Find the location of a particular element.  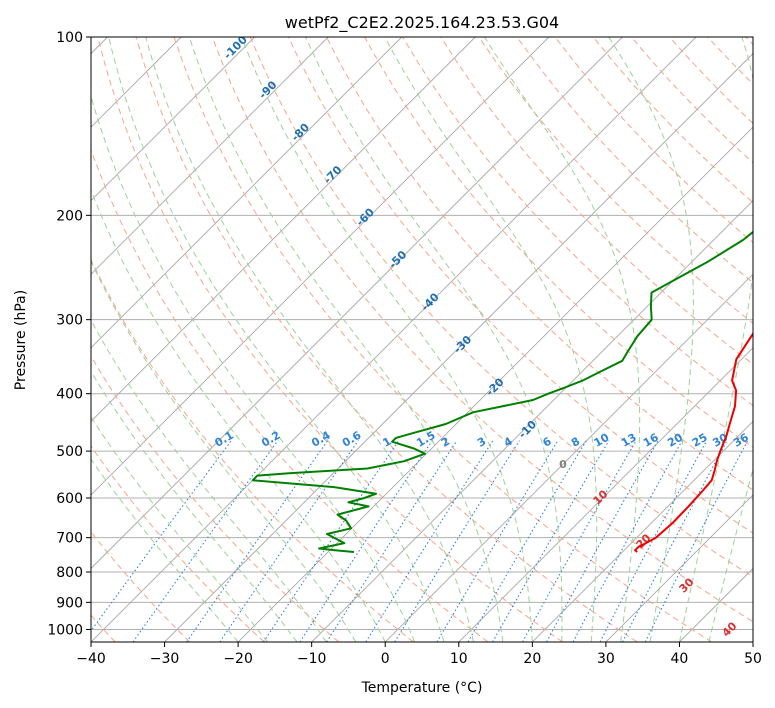

x-tick-label: 30 is located at coordinates (606, 659).